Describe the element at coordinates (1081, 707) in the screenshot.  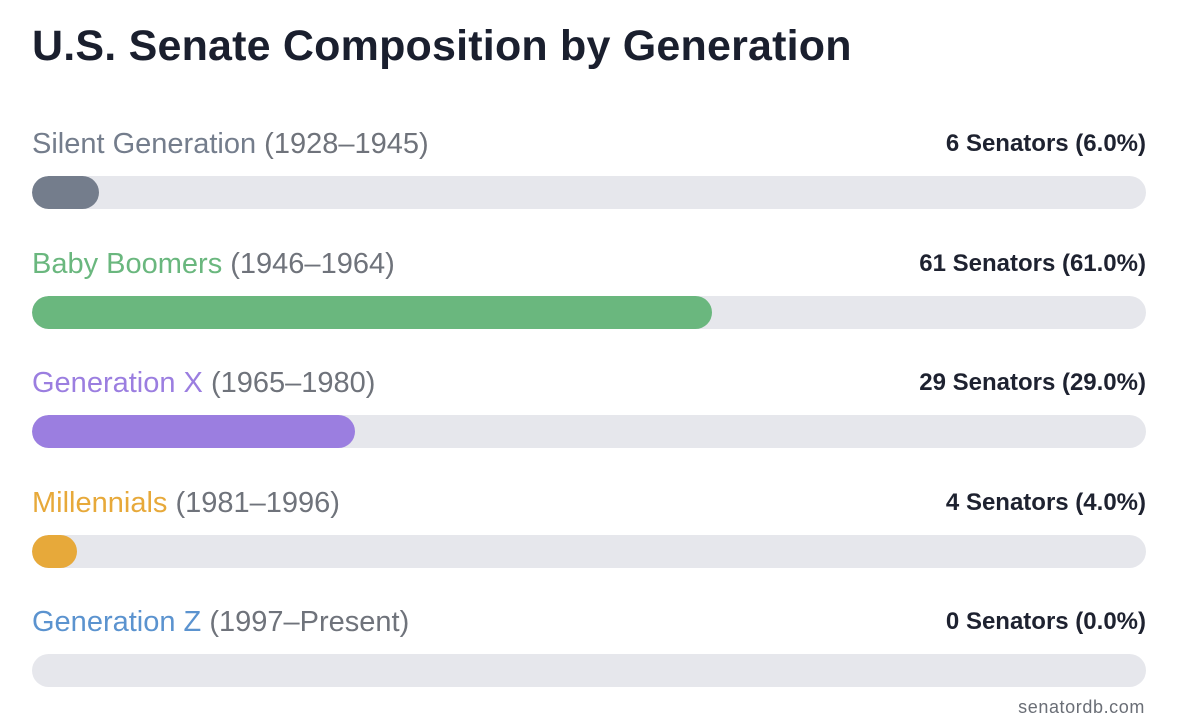
I see `source-credit: senatordb.com` at that location.